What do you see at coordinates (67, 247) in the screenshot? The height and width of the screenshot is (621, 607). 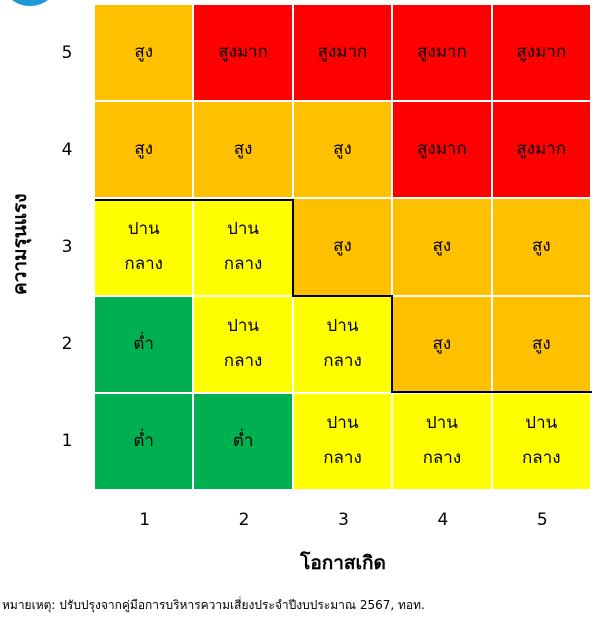 I see `y-tick-label: 3` at bounding box center [67, 247].